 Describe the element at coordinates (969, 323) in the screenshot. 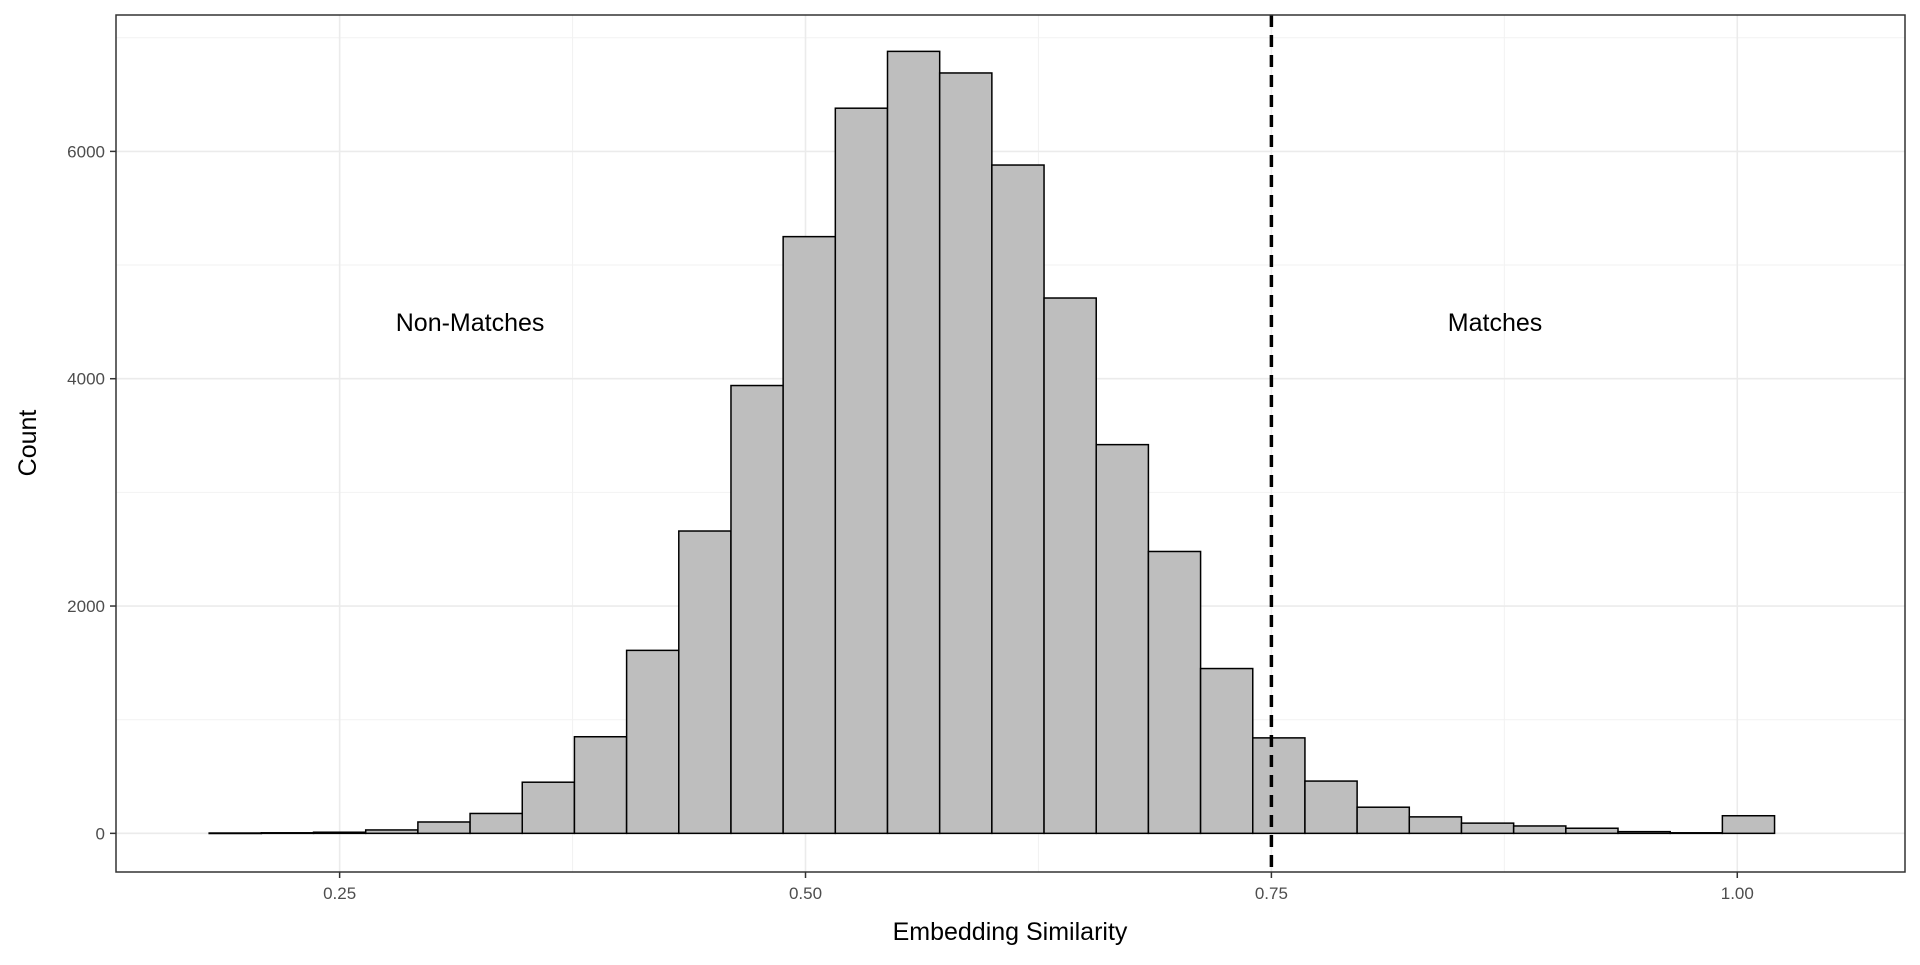

I see `annotation-layer: Non-Matches Matches` at that location.